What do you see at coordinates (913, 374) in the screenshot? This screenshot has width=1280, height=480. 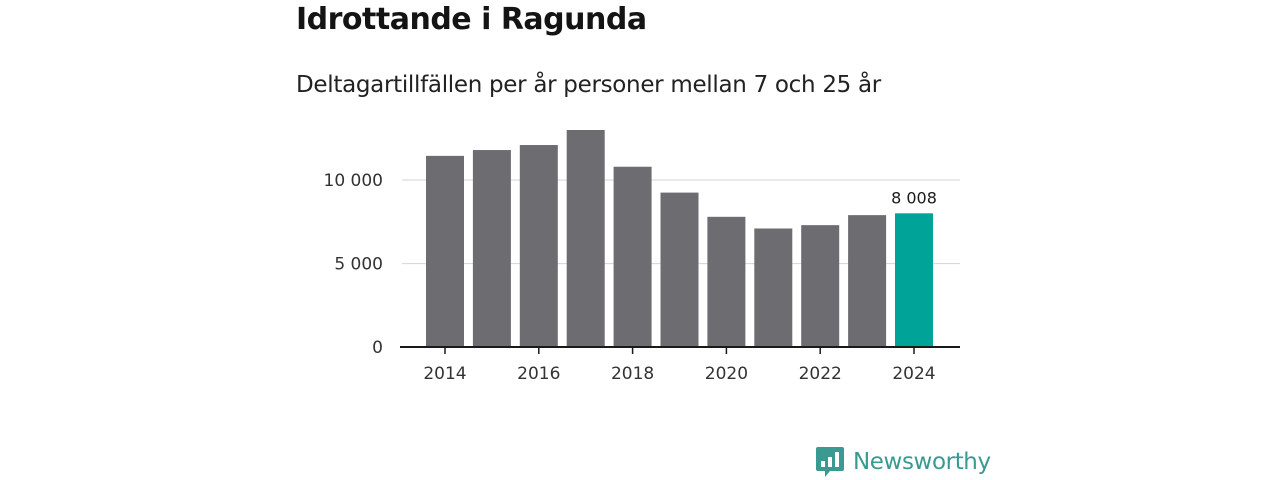 I see `x-tick-label: 2024` at bounding box center [913, 374].